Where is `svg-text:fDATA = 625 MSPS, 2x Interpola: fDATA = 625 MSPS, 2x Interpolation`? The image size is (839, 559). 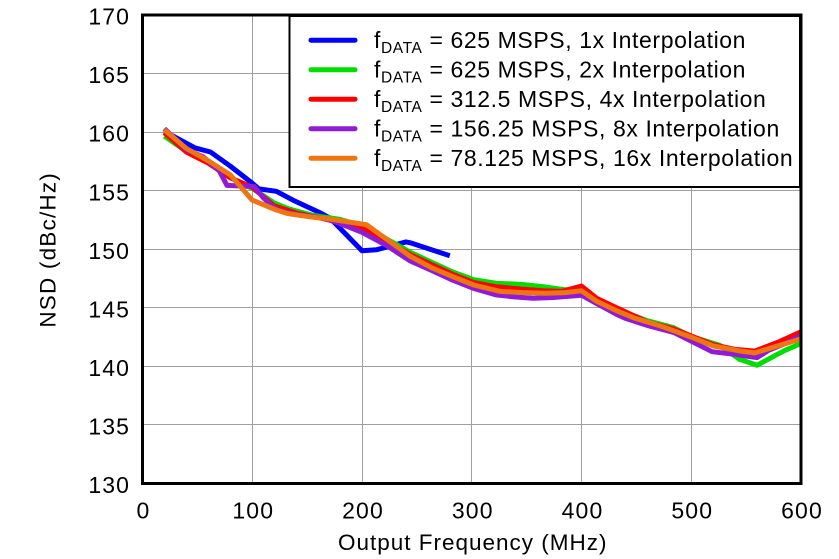
svg-text:fDATA = 625 MSPS, 2x Interpola: fDATA = 625 MSPS, 2x Interpolation is located at coordinates (560, 71).